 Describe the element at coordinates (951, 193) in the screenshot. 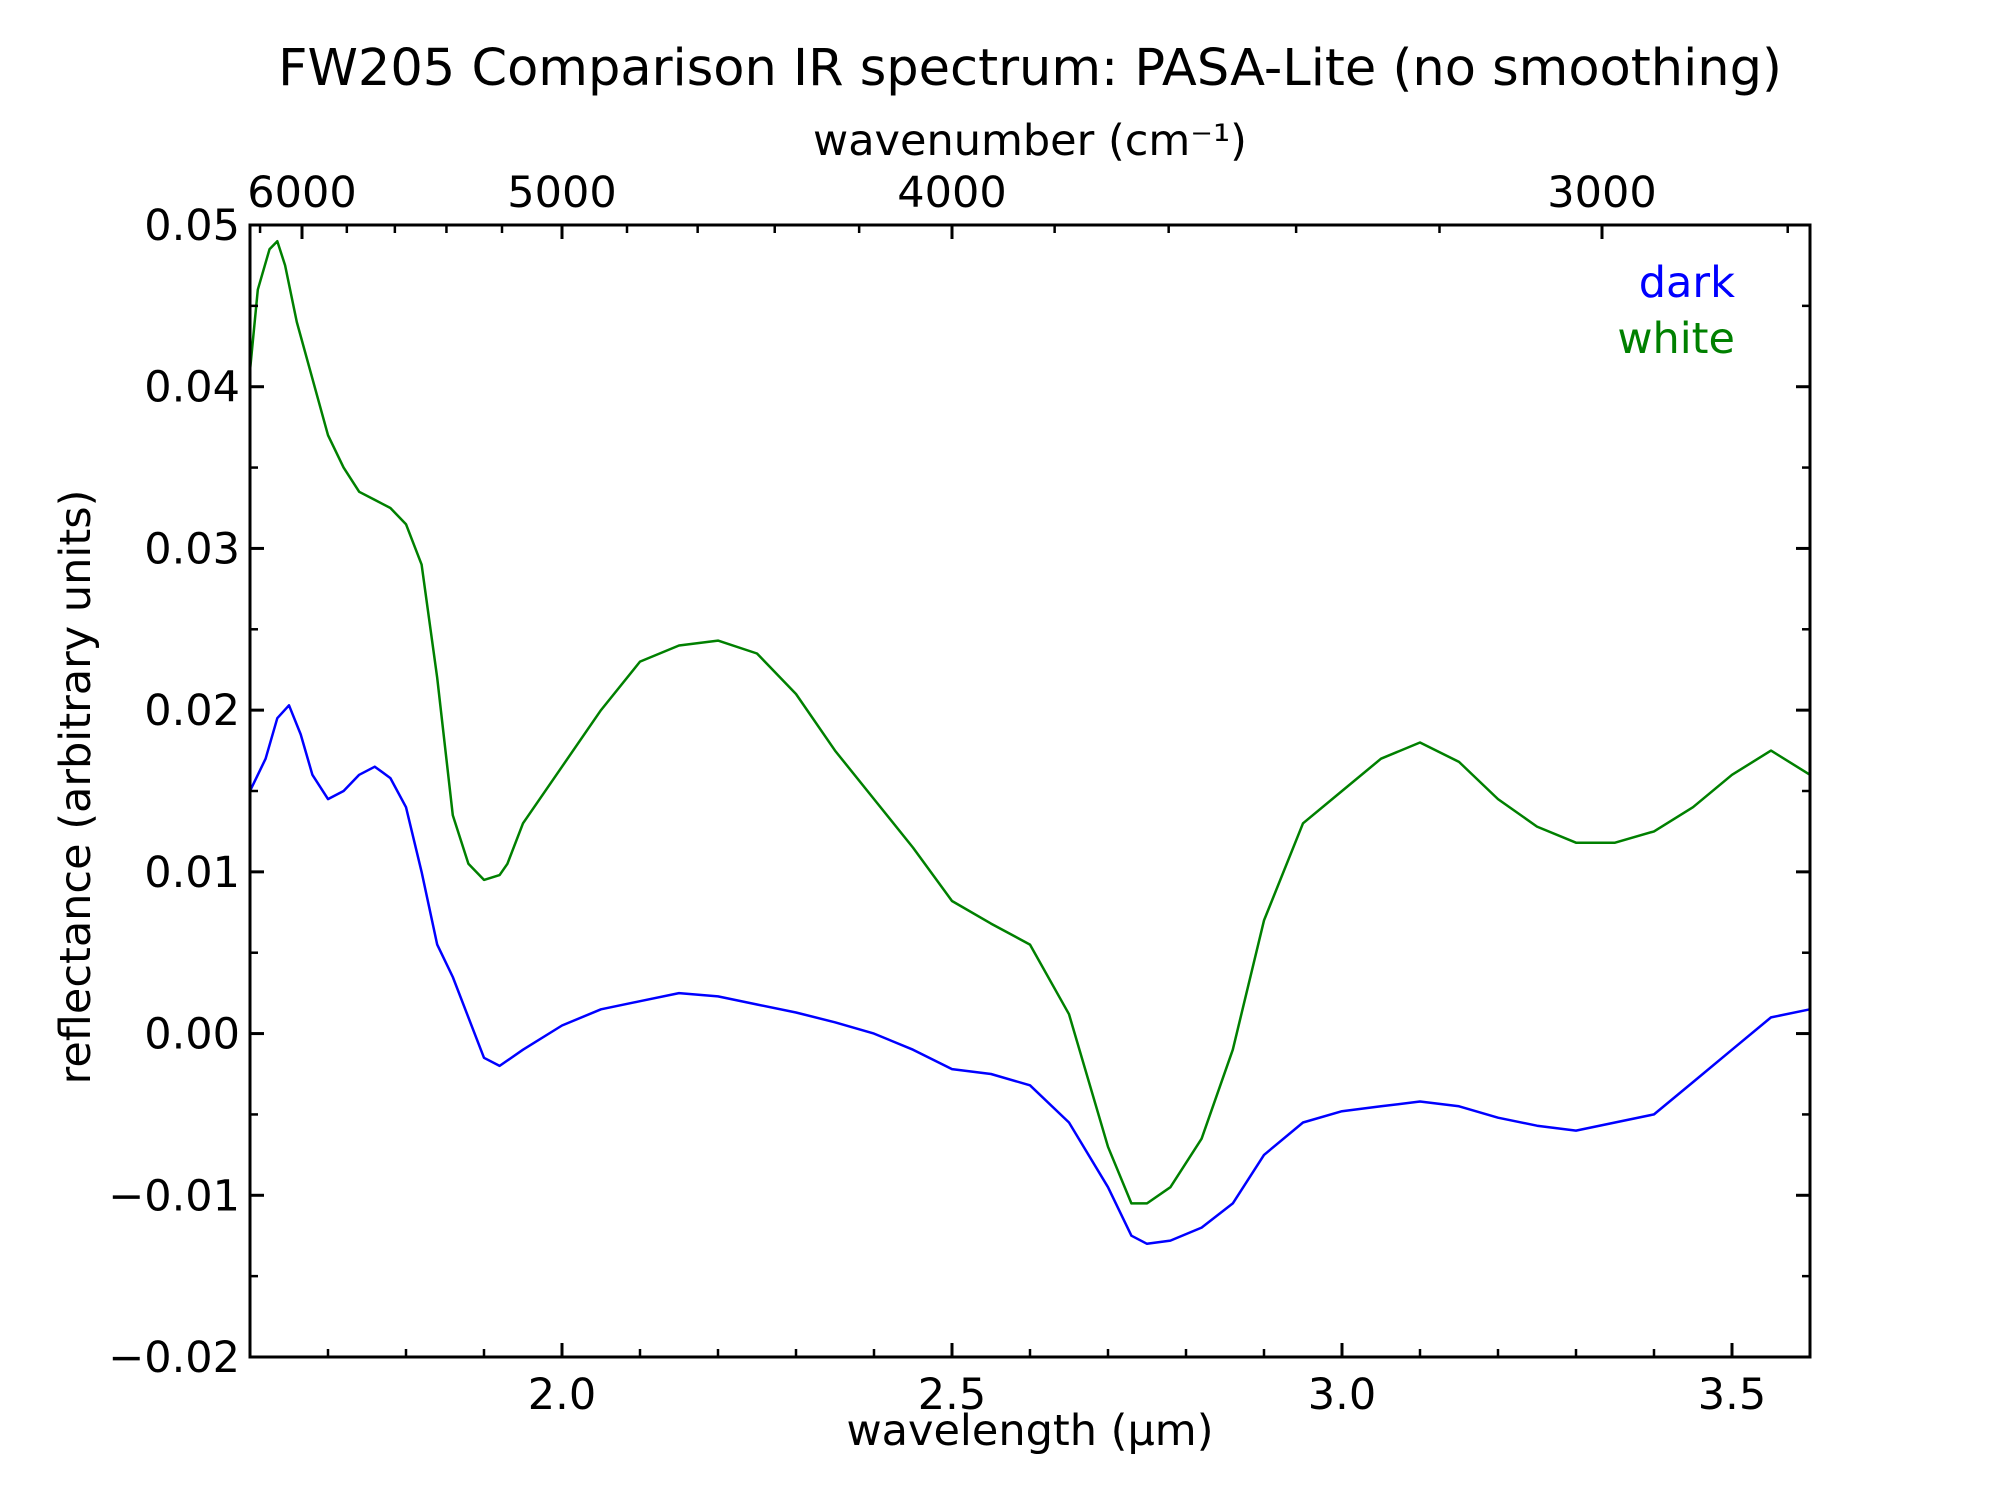

I see `top-tick-label: 4000` at that location.